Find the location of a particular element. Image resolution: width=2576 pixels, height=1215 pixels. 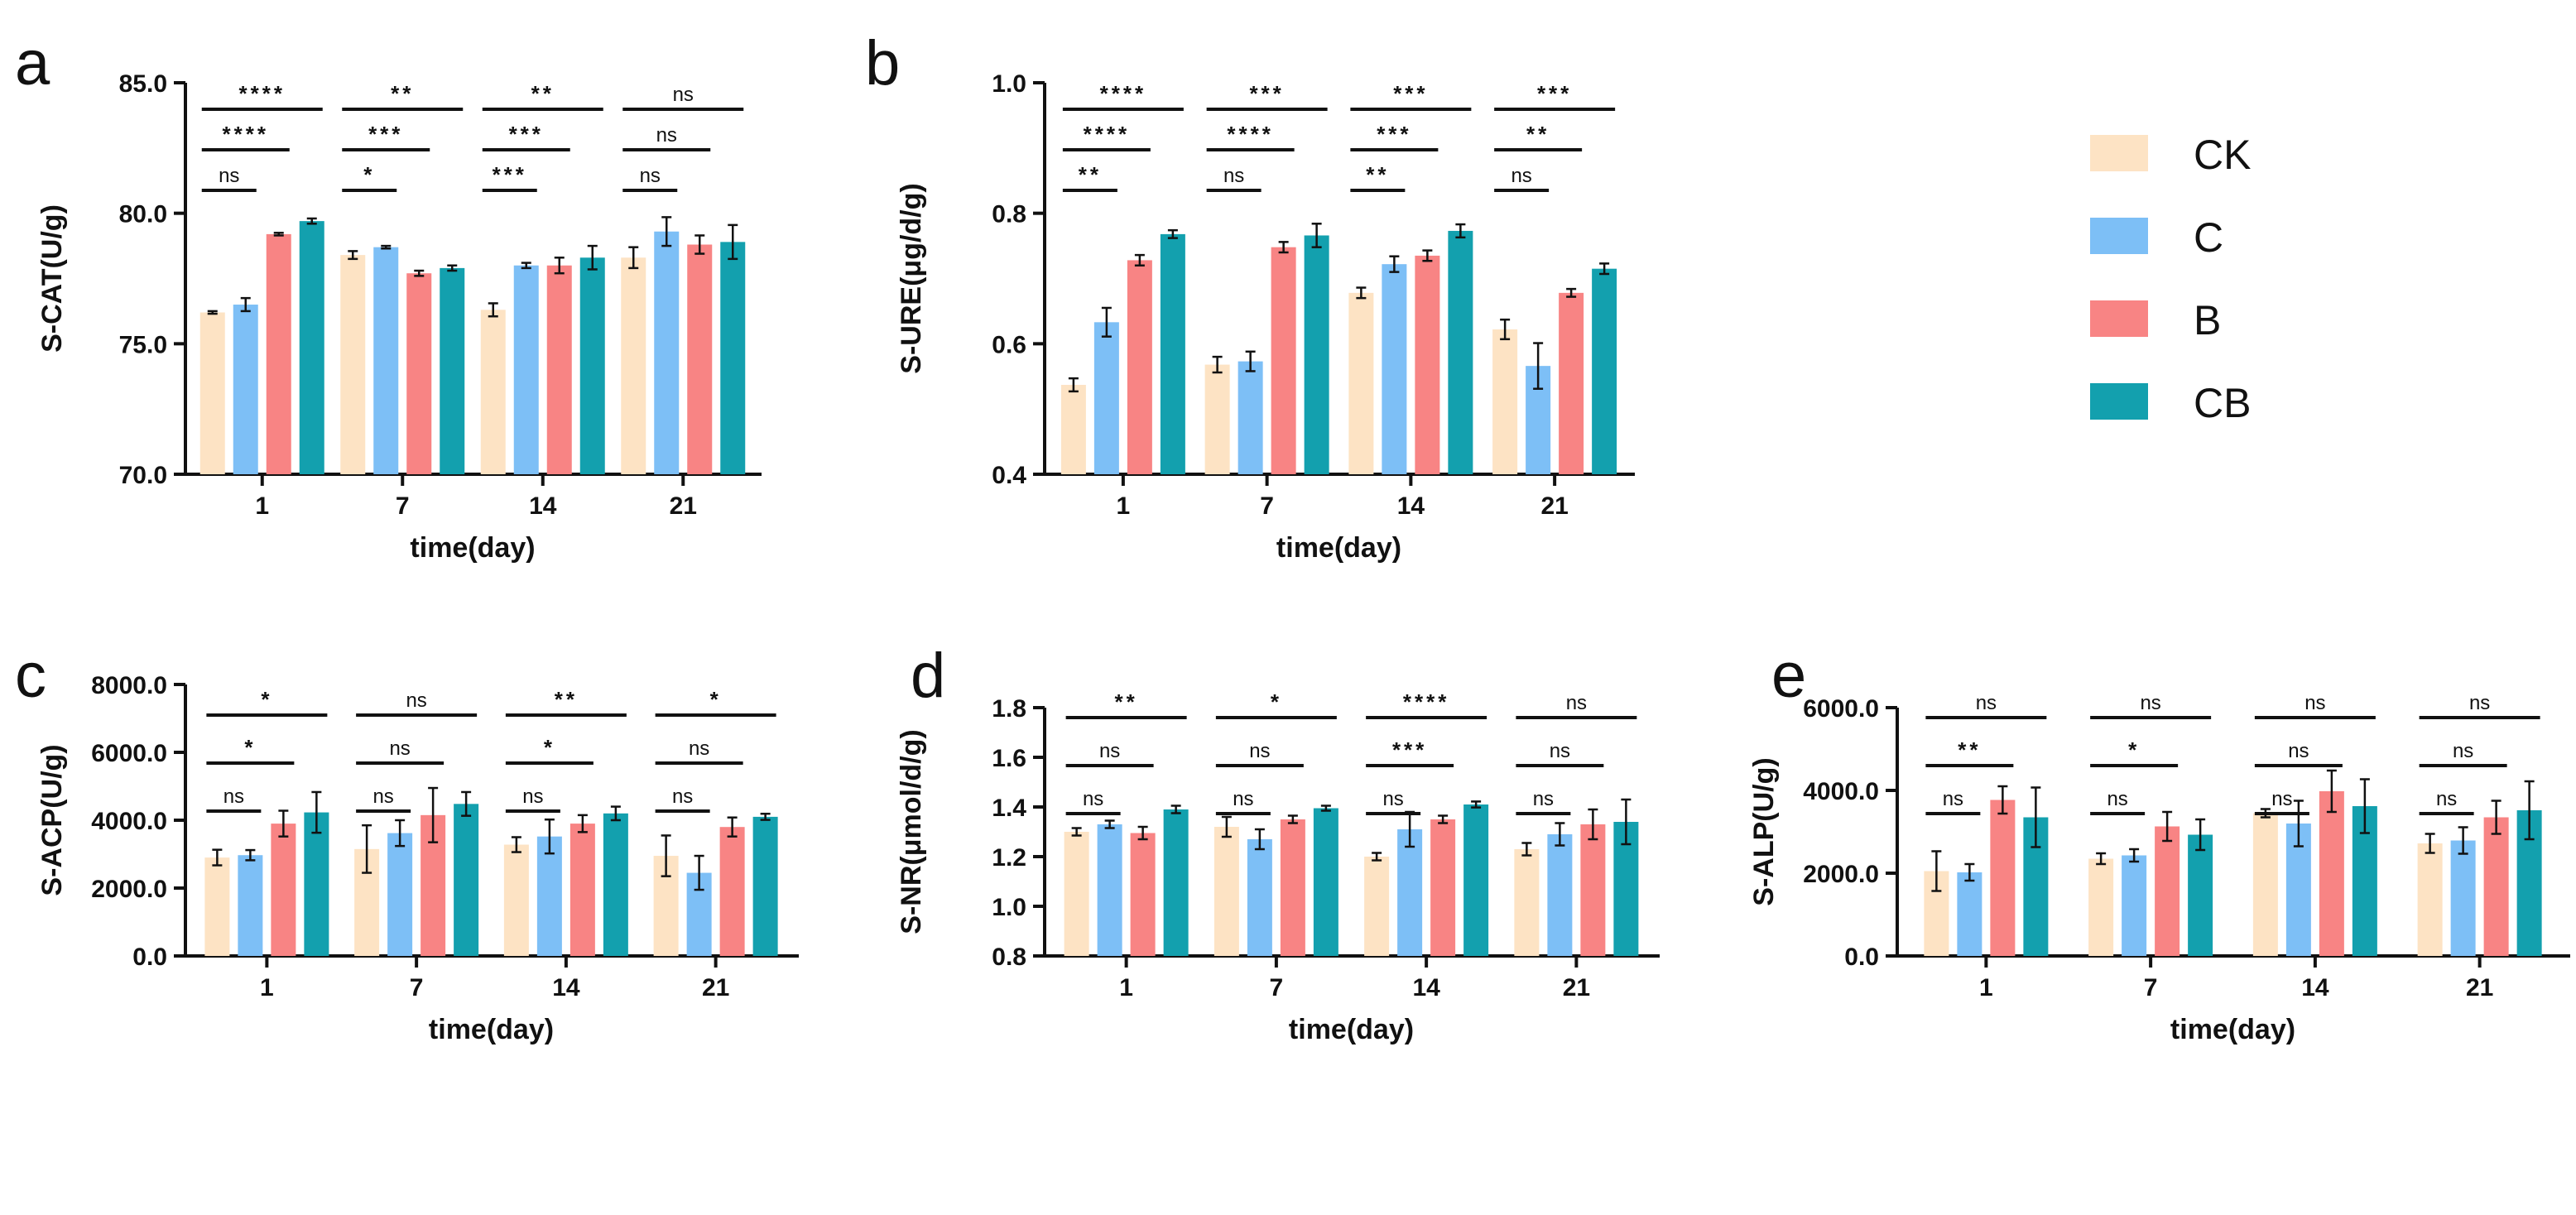

x-tick-label-b-2: 14 is located at coordinates (1411, 506).